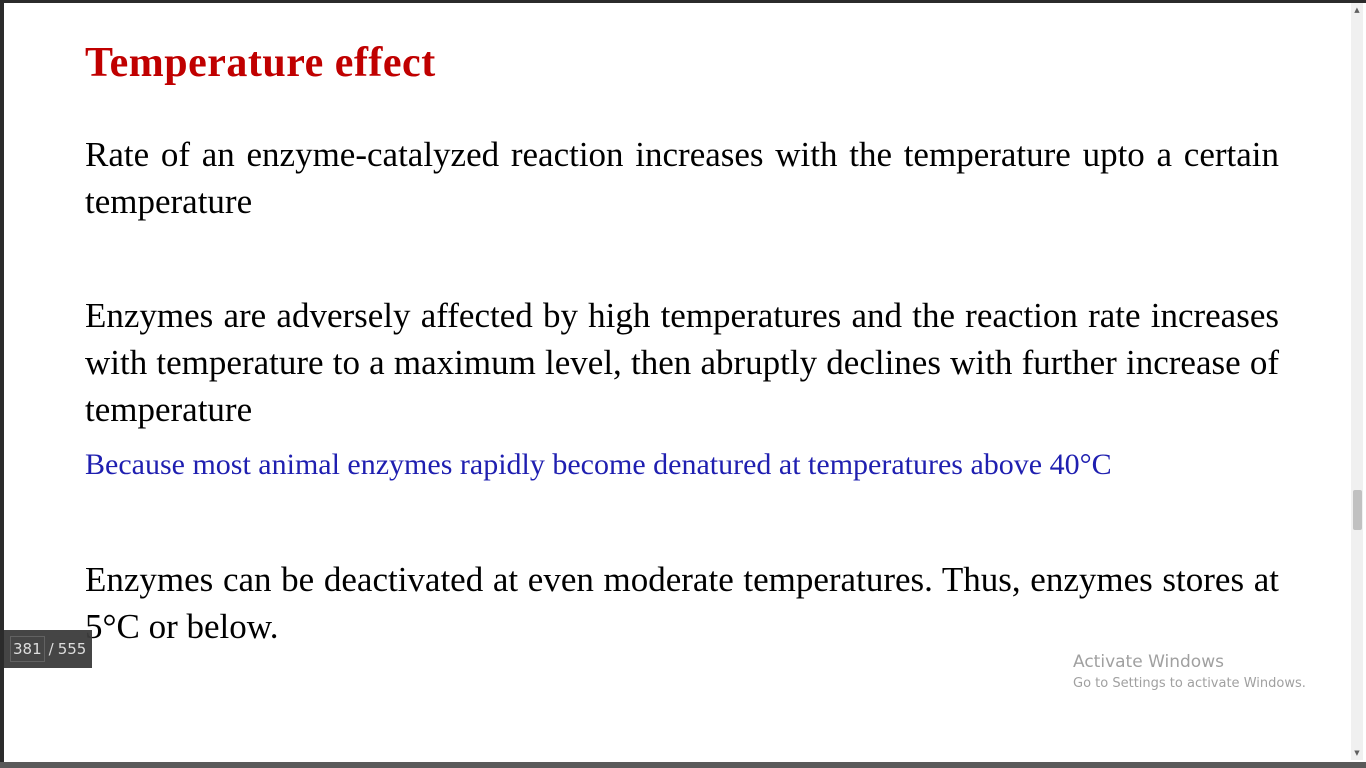  Describe the element at coordinates (1357, 10) in the screenshot. I see `scroll-up-icon: ▲` at that location.